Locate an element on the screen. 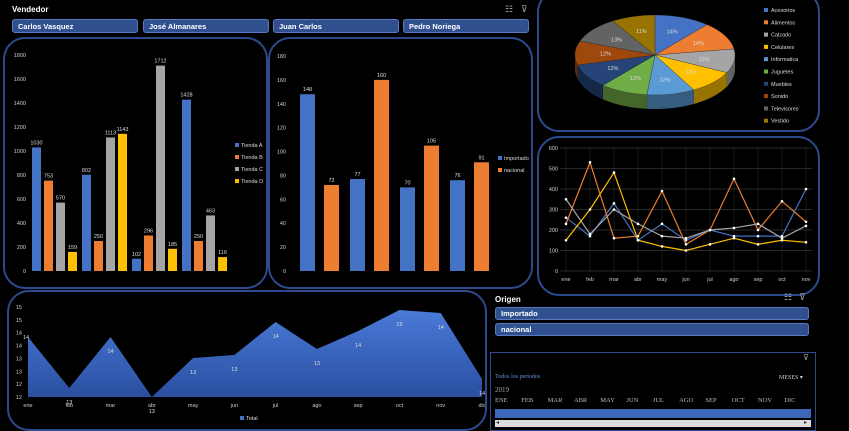  bar-data-label: 1712 is located at coordinates (160, 62).